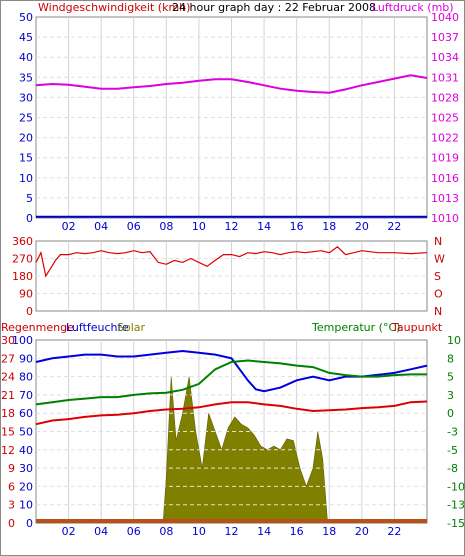  What do you see at coordinates (445, 17) in the screenshot?
I see `y-tick-label: 1040` at bounding box center [445, 17].